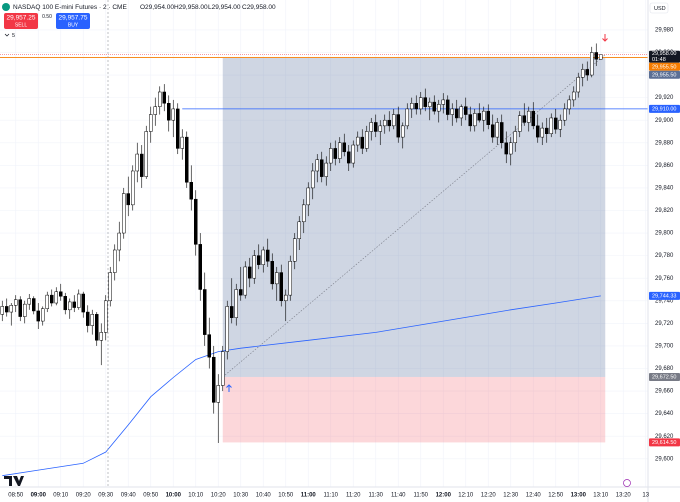 The image size is (680, 502). What do you see at coordinates (8, 481) in the screenshot?
I see `logo-part` at bounding box center [8, 481].